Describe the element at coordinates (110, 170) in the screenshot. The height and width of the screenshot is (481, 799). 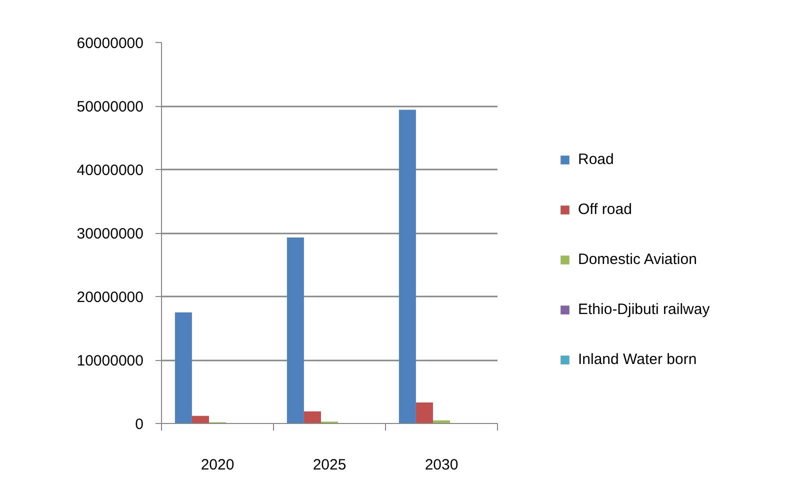
I see `y-tick-label: 40000000` at that location.